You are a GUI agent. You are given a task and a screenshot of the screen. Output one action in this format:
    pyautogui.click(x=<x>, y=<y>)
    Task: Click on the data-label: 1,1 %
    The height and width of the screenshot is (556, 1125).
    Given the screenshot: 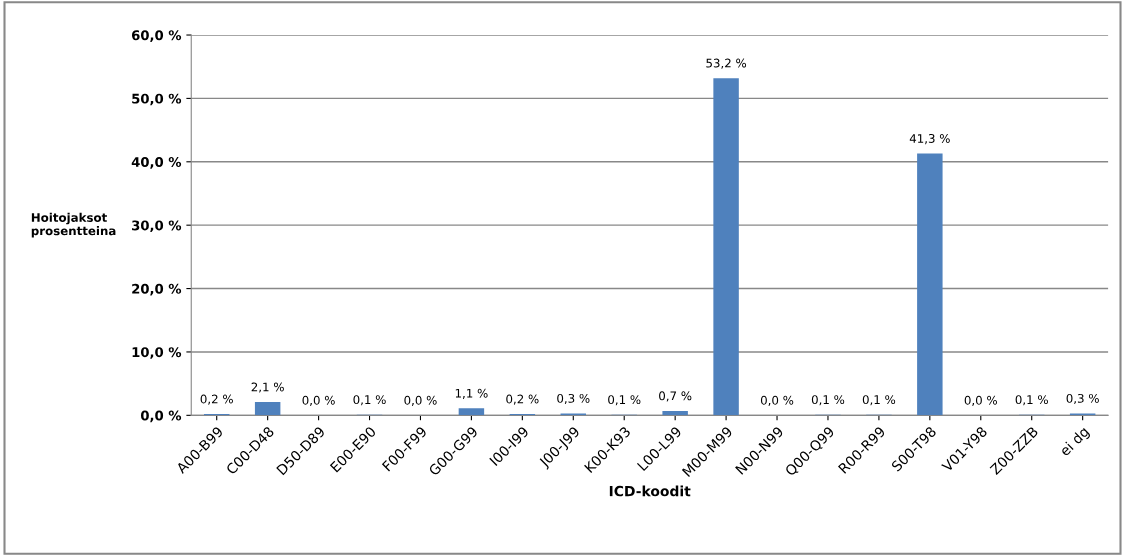 What is the action you would take?
    pyautogui.click(x=471, y=393)
    